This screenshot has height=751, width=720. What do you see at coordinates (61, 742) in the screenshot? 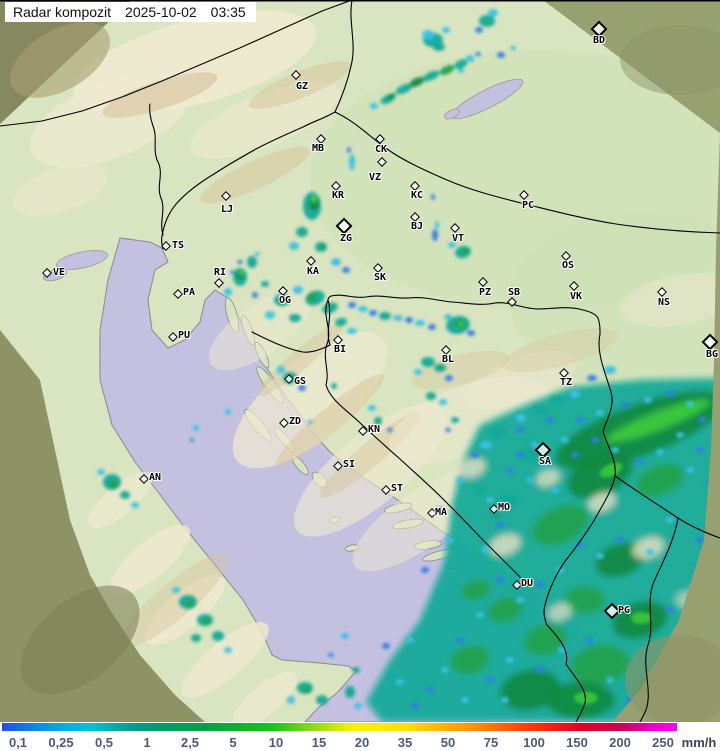
I see `colorbar-tick: 0,25` at bounding box center [61, 742].